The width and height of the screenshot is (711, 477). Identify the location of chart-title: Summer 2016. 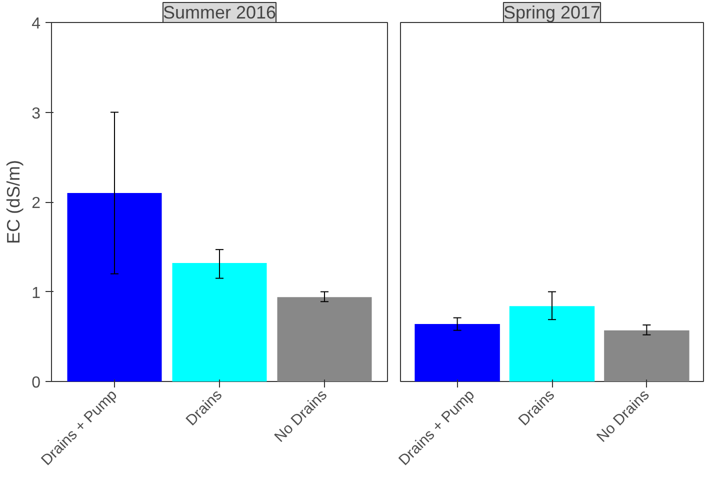
(219, 12).